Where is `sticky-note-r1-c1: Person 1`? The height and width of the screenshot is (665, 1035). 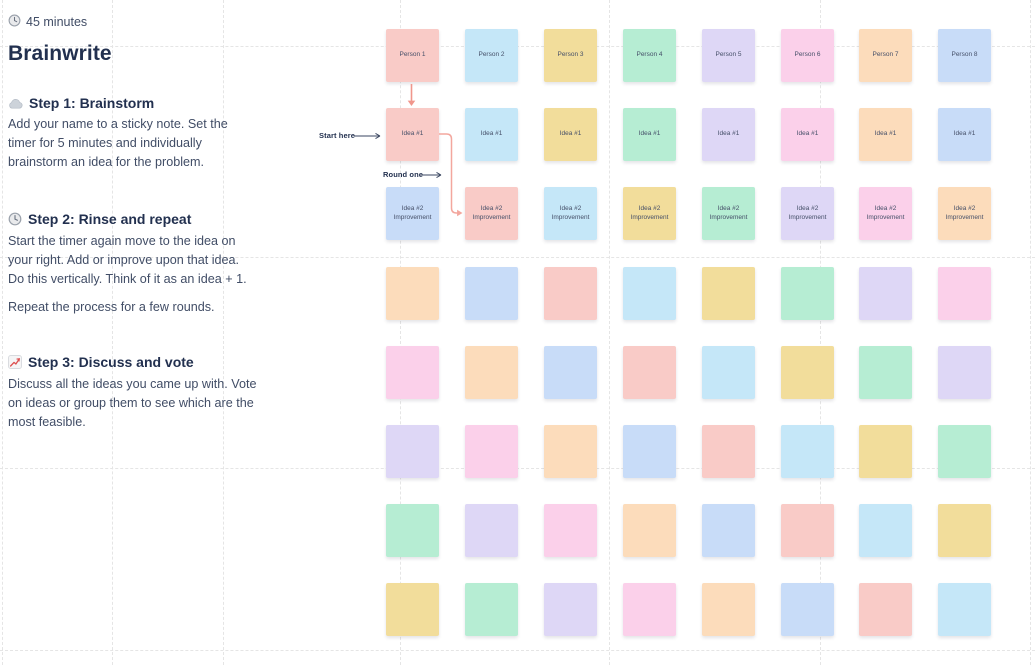 sticky-note-r1-c1: Person 1 is located at coordinates (412, 55).